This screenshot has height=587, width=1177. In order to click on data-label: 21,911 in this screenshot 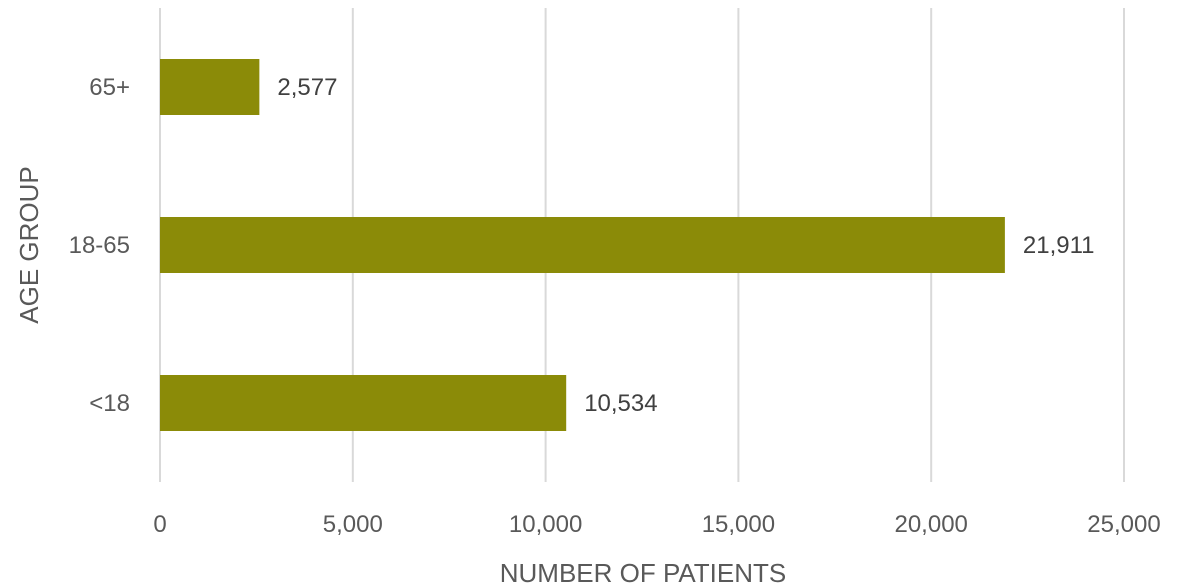, I will do `click(1059, 245)`.